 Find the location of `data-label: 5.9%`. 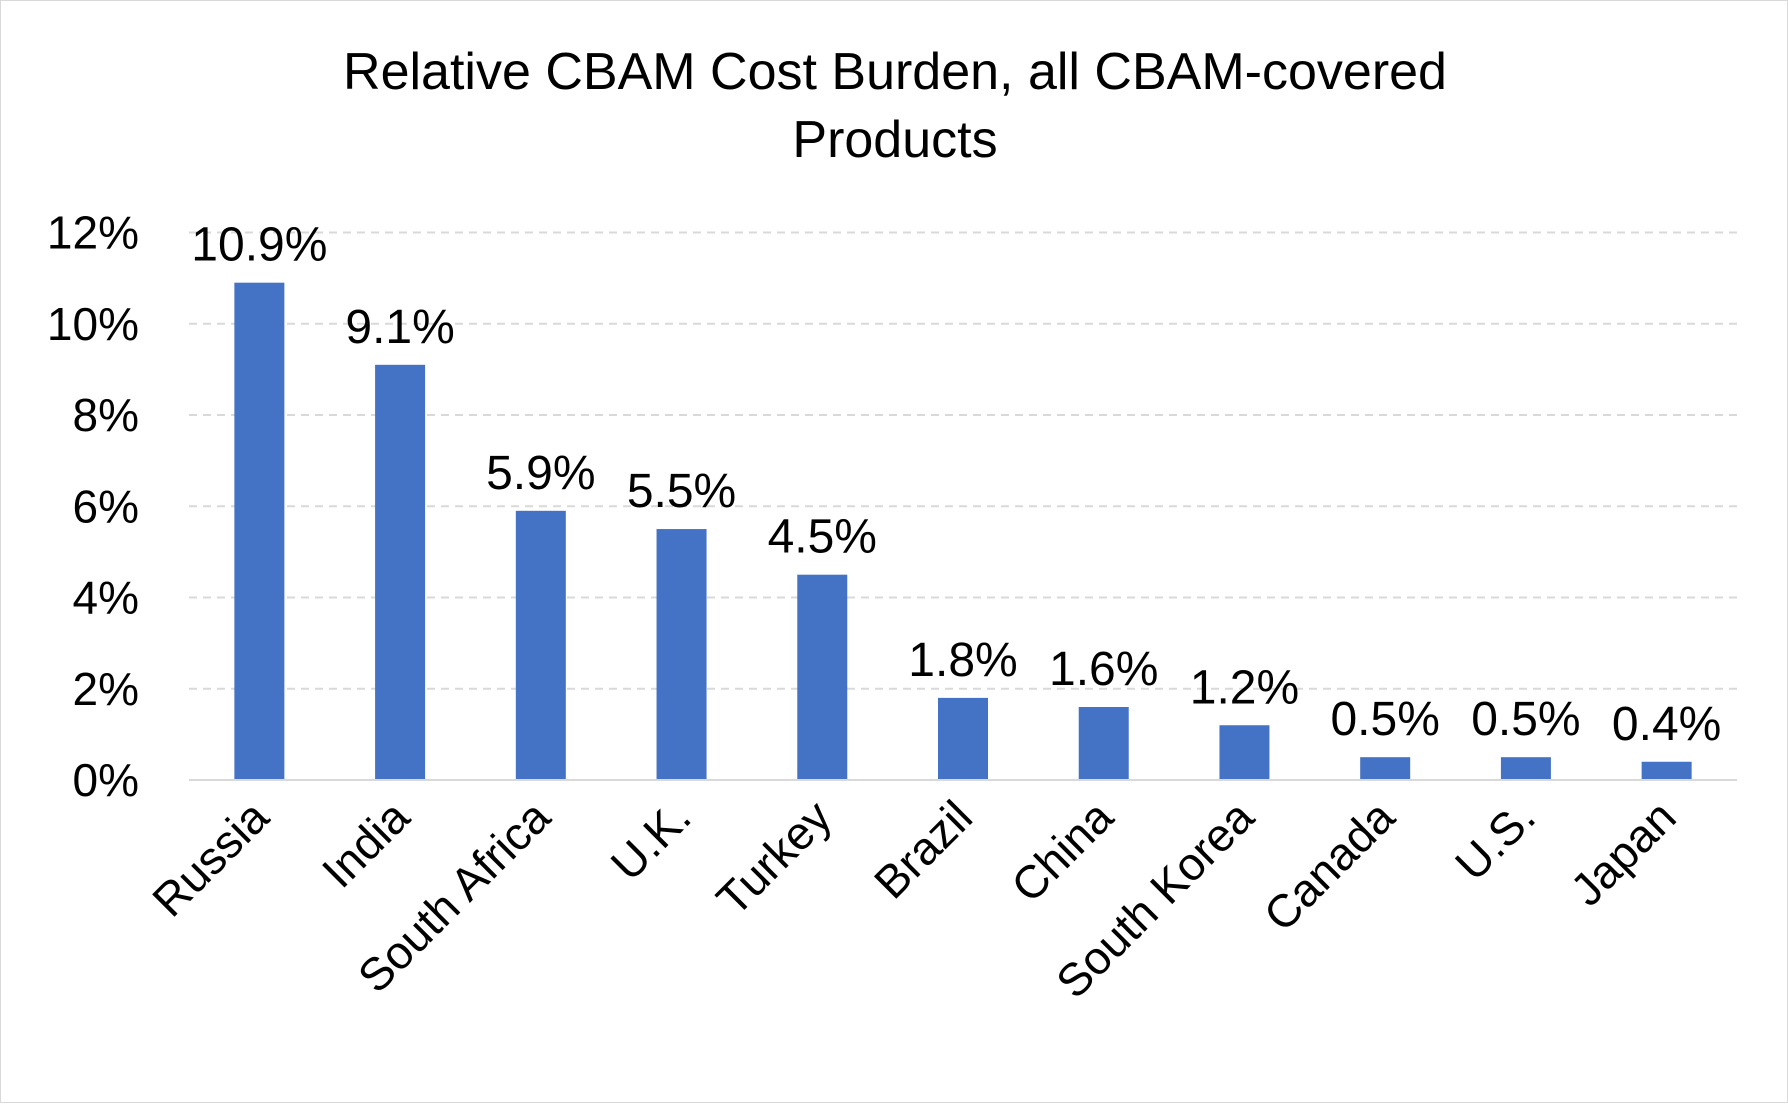

data-label: 5.9% is located at coordinates (540, 473).